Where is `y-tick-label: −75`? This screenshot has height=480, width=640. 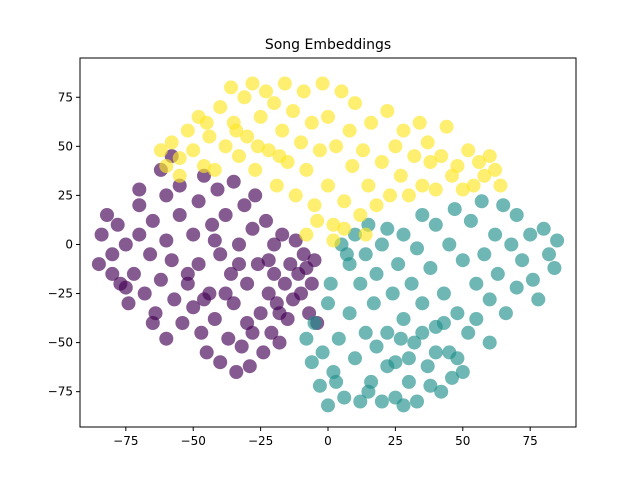
y-tick-label: −75 is located at coordinates (60, 392).